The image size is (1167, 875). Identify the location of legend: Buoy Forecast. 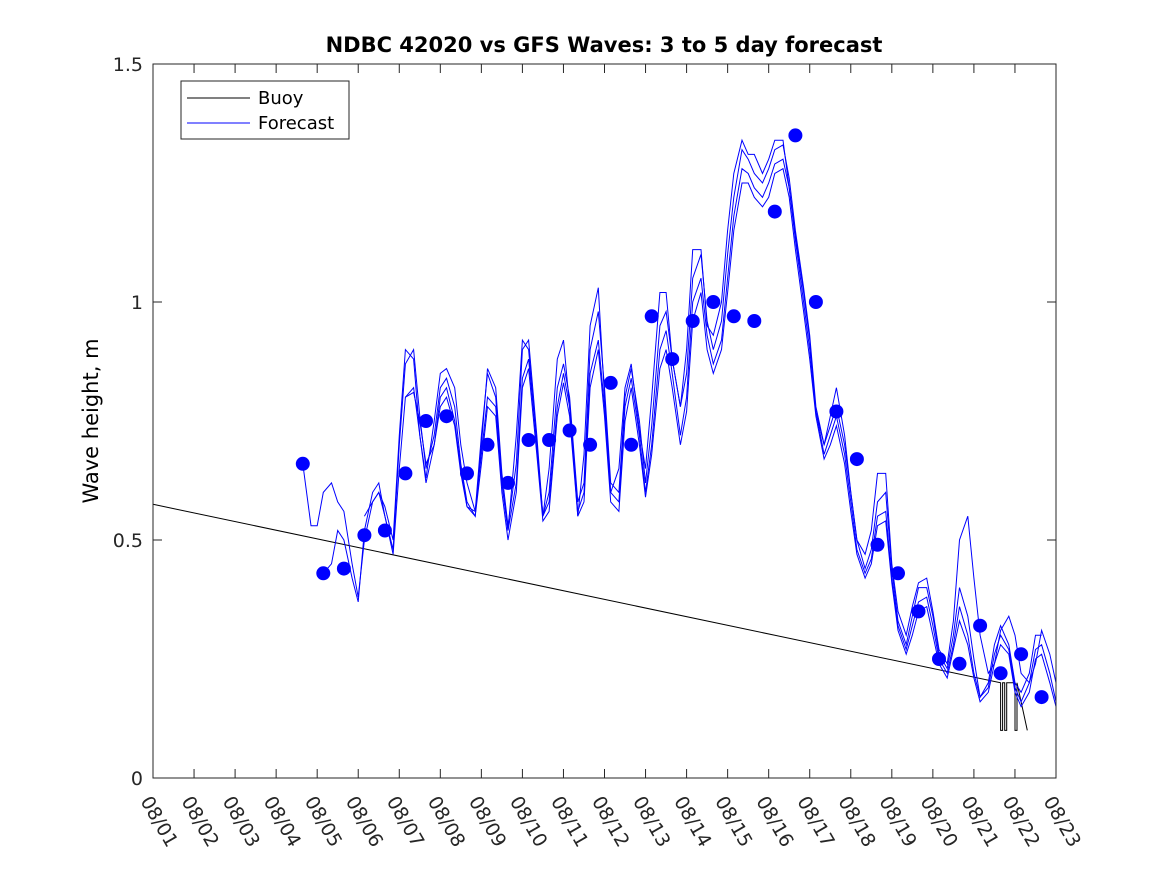
(265, 110).